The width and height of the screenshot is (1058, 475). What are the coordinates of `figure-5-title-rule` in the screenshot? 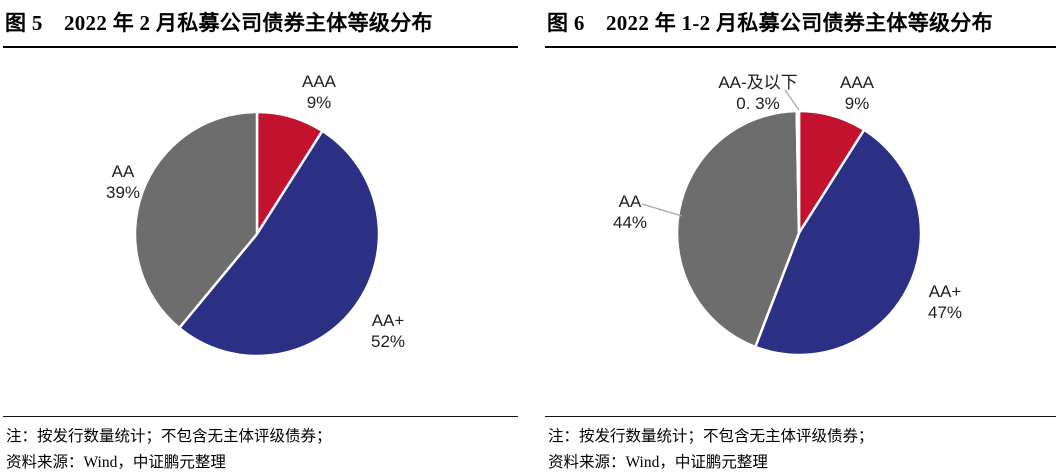 It's located at (260, 47).